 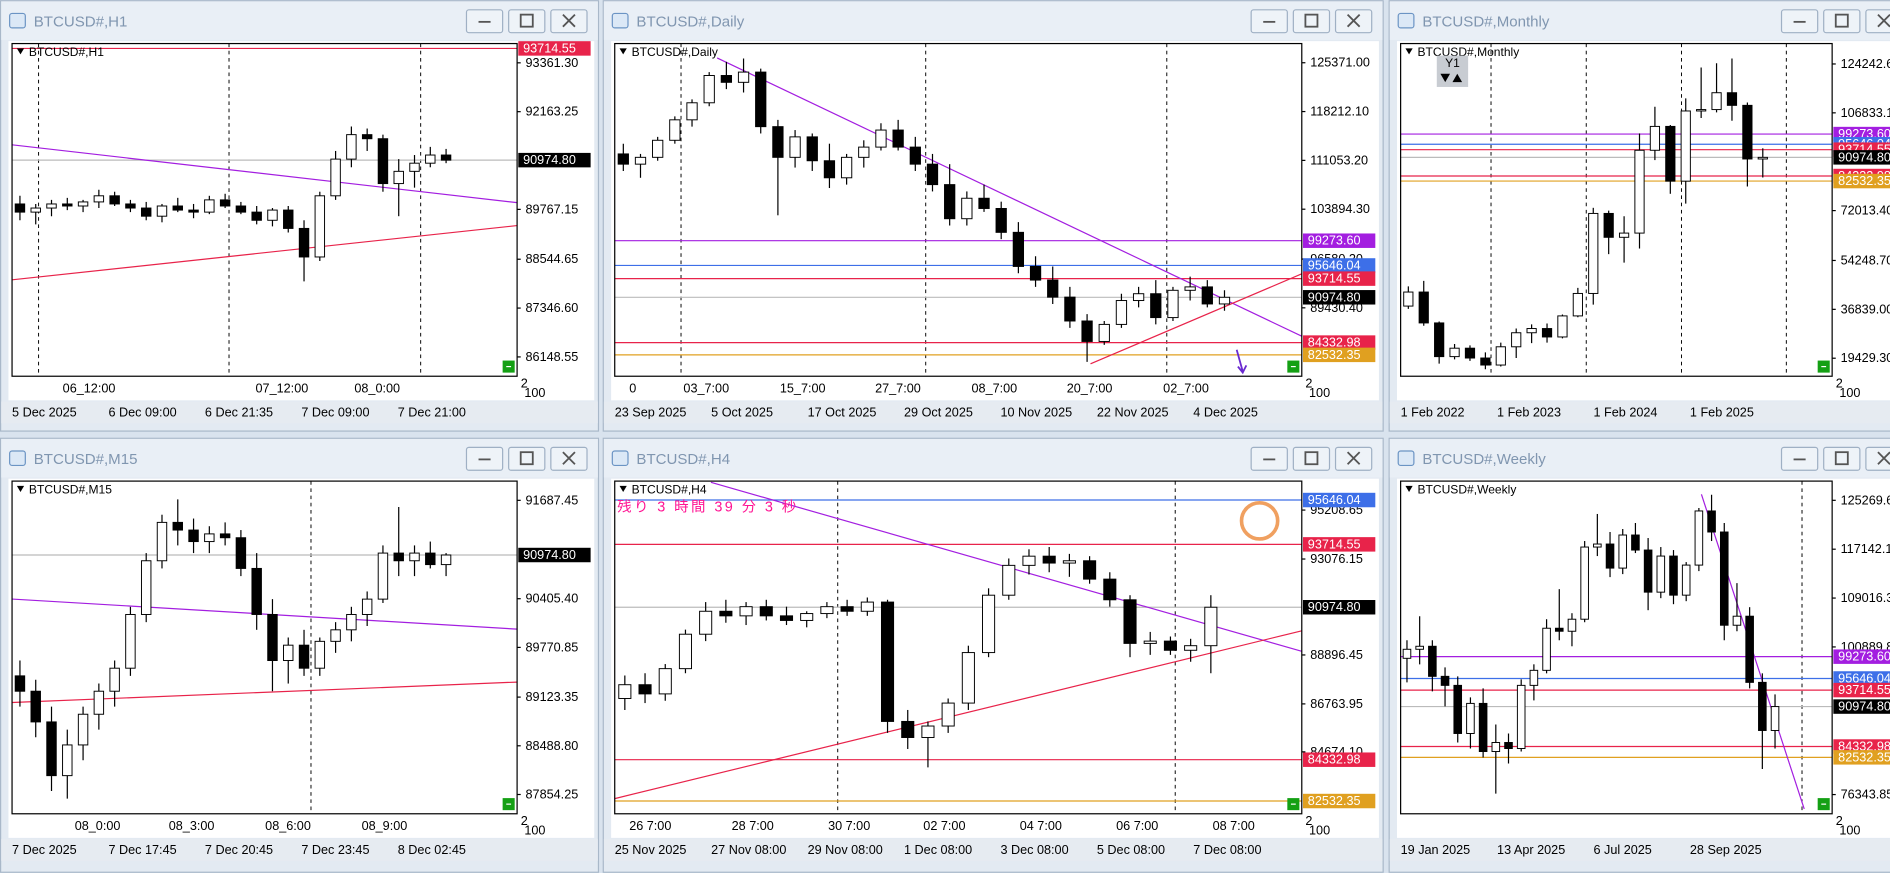 I want to click on price-level-label: 99273.60, so click(x=1334, y=241).